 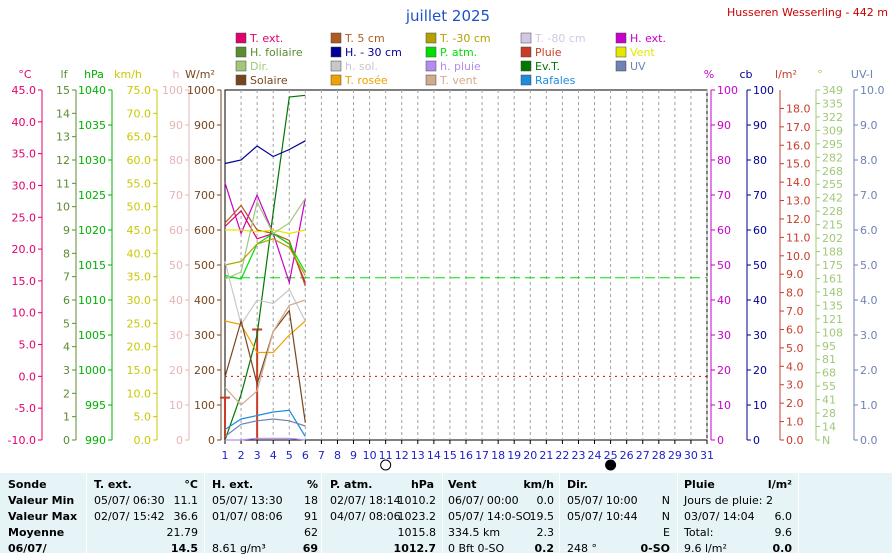 What do you see at coordinates (63, 207) in the screenshot?
I see `axis-tick-label: 10` at bounding box center [63, 207].